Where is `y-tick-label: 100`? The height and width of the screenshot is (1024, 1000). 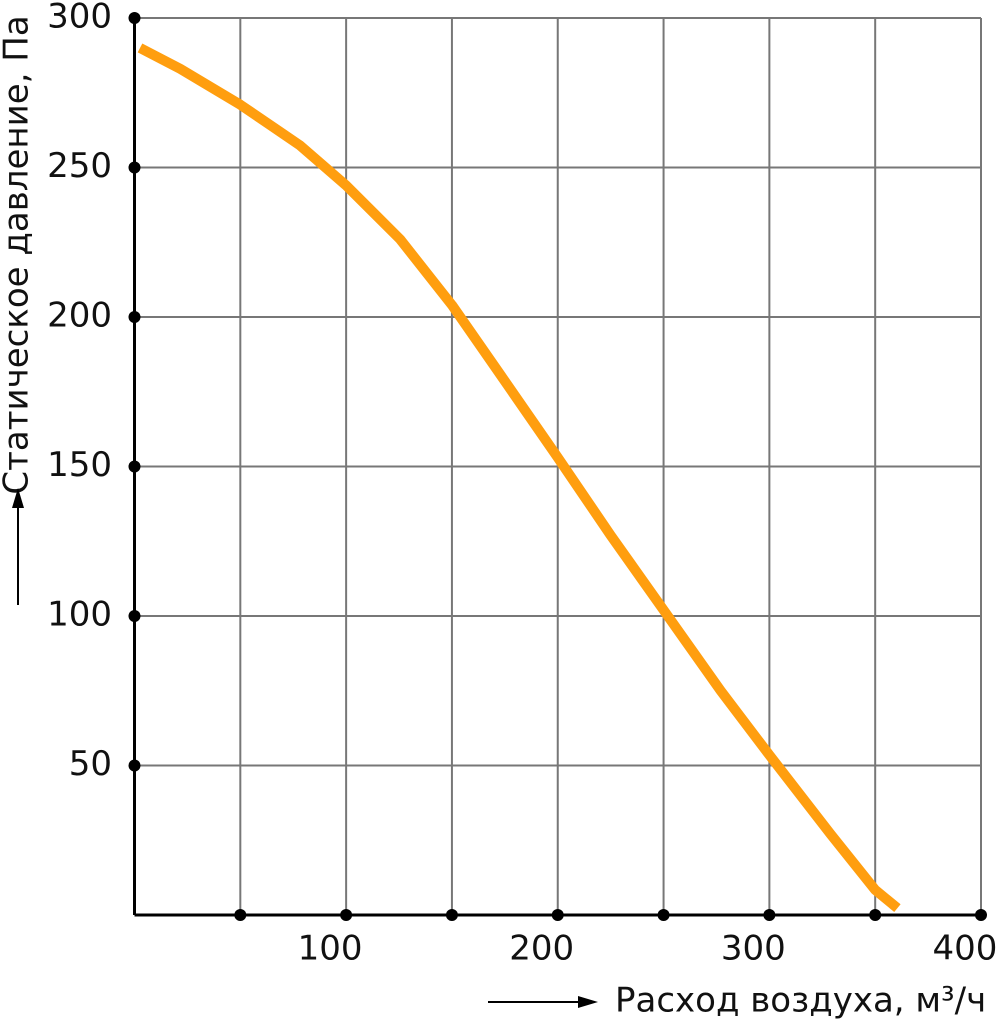
y-tick-label: 100 is located at coordinates (79, 615).